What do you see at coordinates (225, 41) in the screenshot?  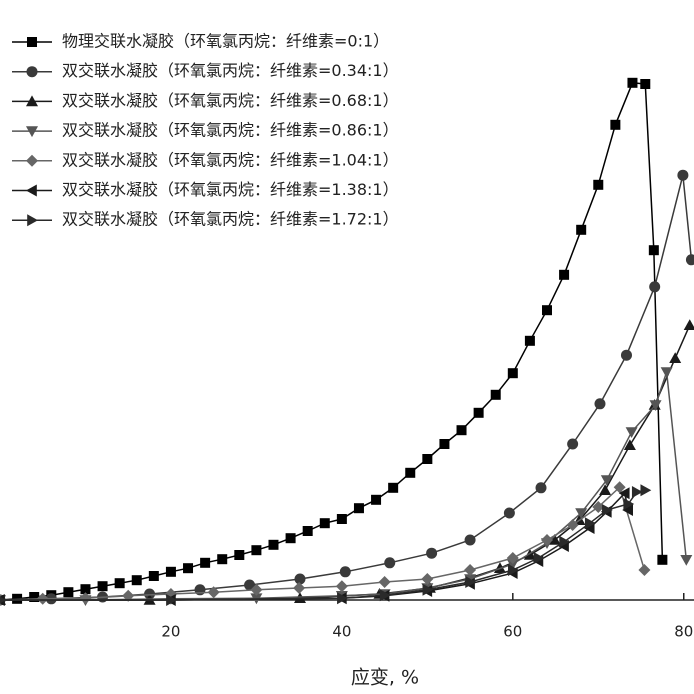 I see `legend-text: 物理交联水凝胶（环氧氯丙烷：纤维素=0:1）` at bounding box center [225, 41].